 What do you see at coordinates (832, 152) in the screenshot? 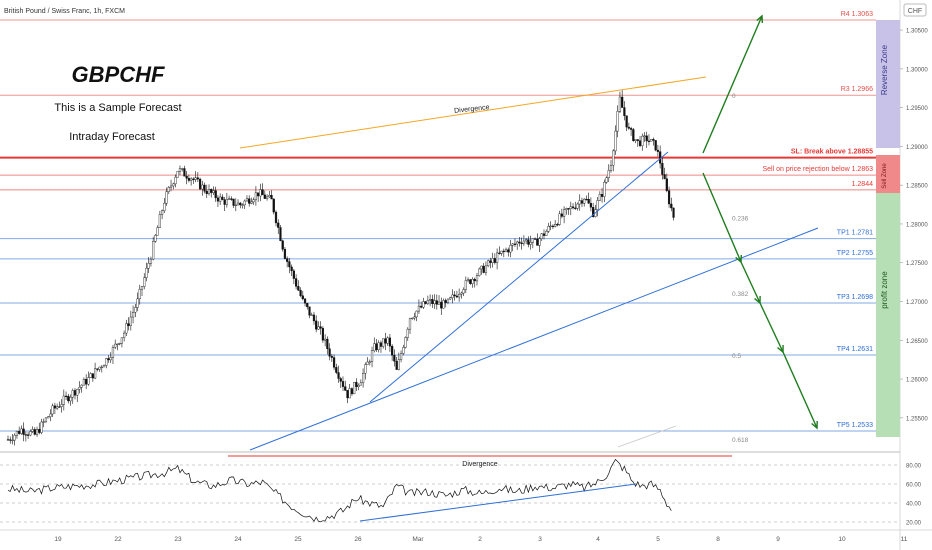
I see `level-label-sl: SL: Break above 1.28855` at bounding box center [832, 152].